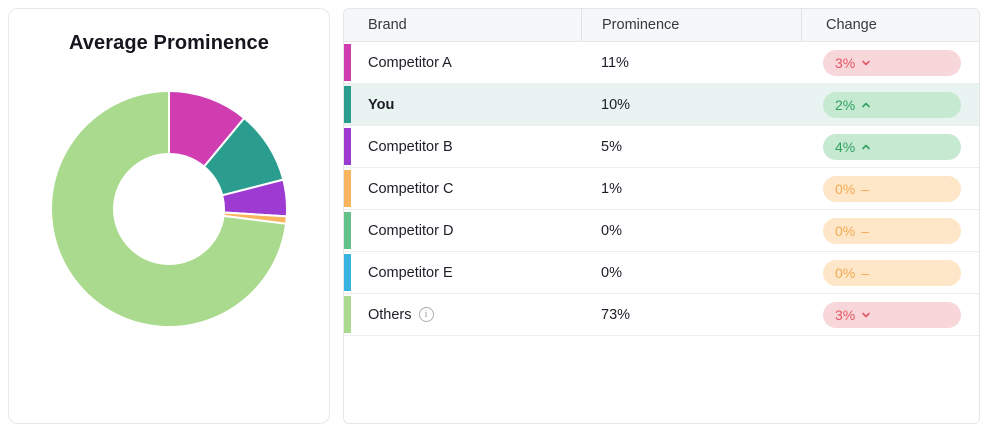 Image resolution: width=989 pixels, height=432 pixels. Describe the element at coordinates (845, 146) in the screenshot. I see `change-value: 4%` at that location.